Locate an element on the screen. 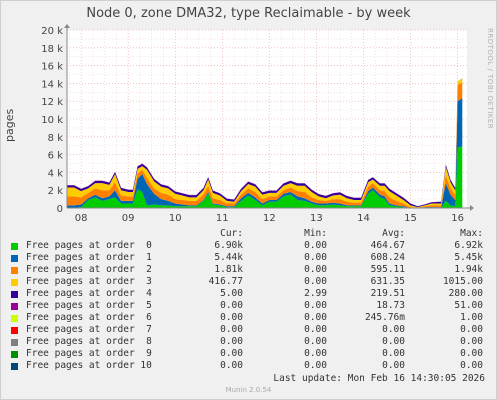 The height and width of the screenshot is (400, 497). legend-max: 5.45k is located at coordinates (468, 257).